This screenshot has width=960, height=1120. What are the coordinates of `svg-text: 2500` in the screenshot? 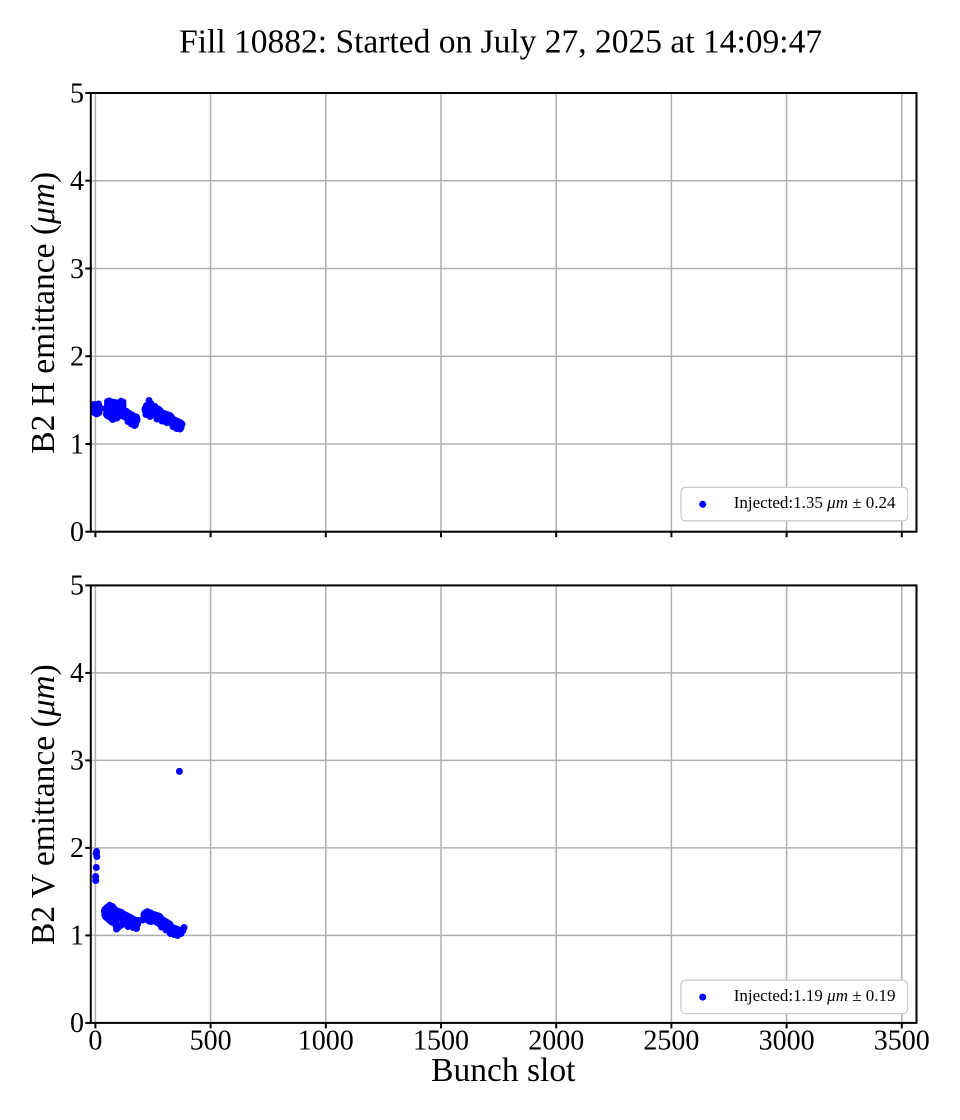 It's located at (671, 1041).